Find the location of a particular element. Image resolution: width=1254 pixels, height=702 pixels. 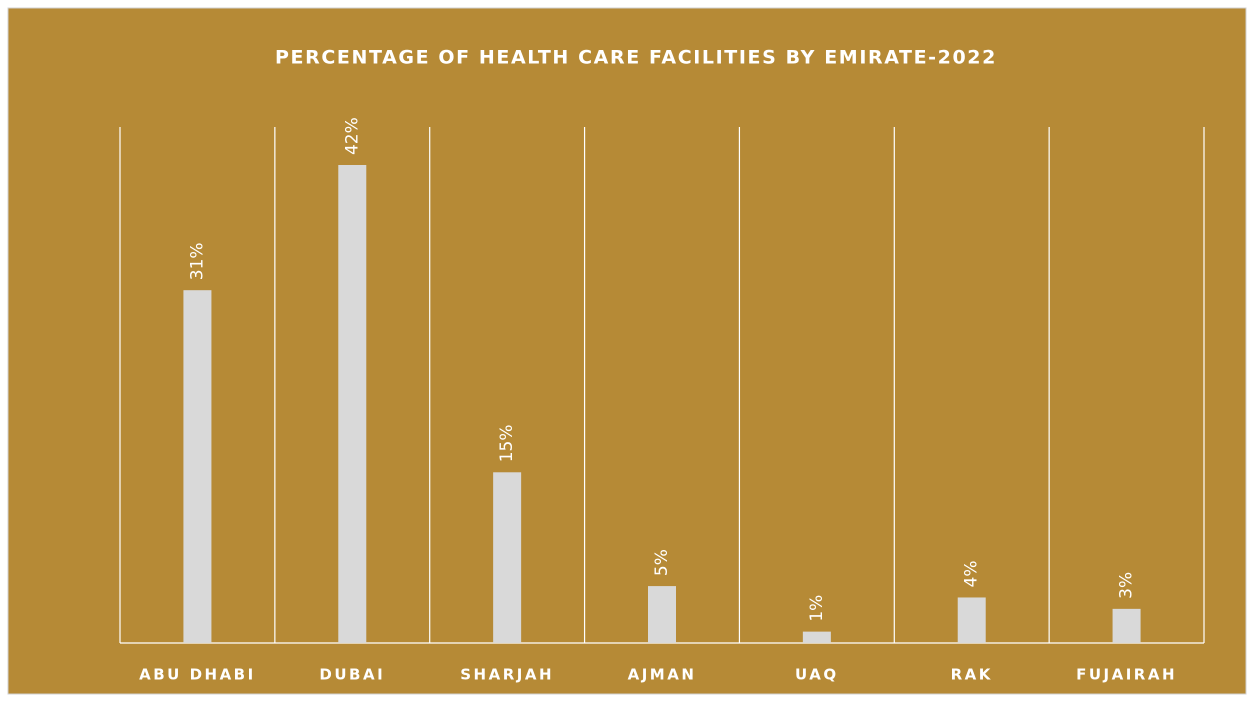

value-label: 5% is located at coordinates (662, 562).